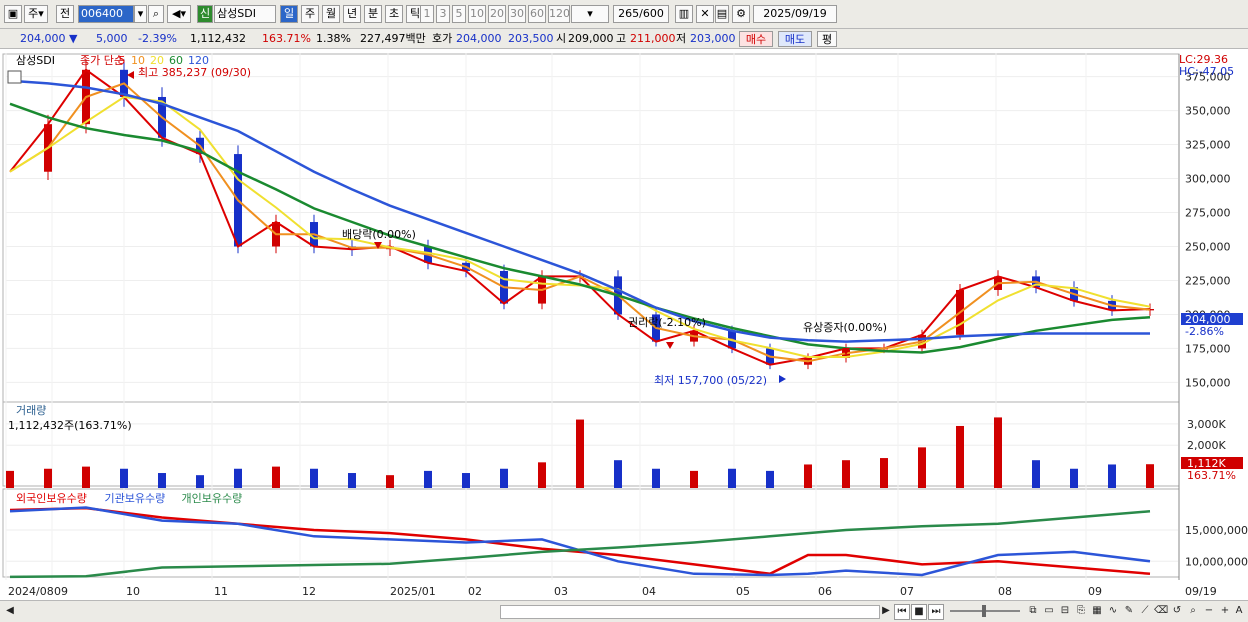  I want to click on change-percent: -2.39%, so click(157, 38).